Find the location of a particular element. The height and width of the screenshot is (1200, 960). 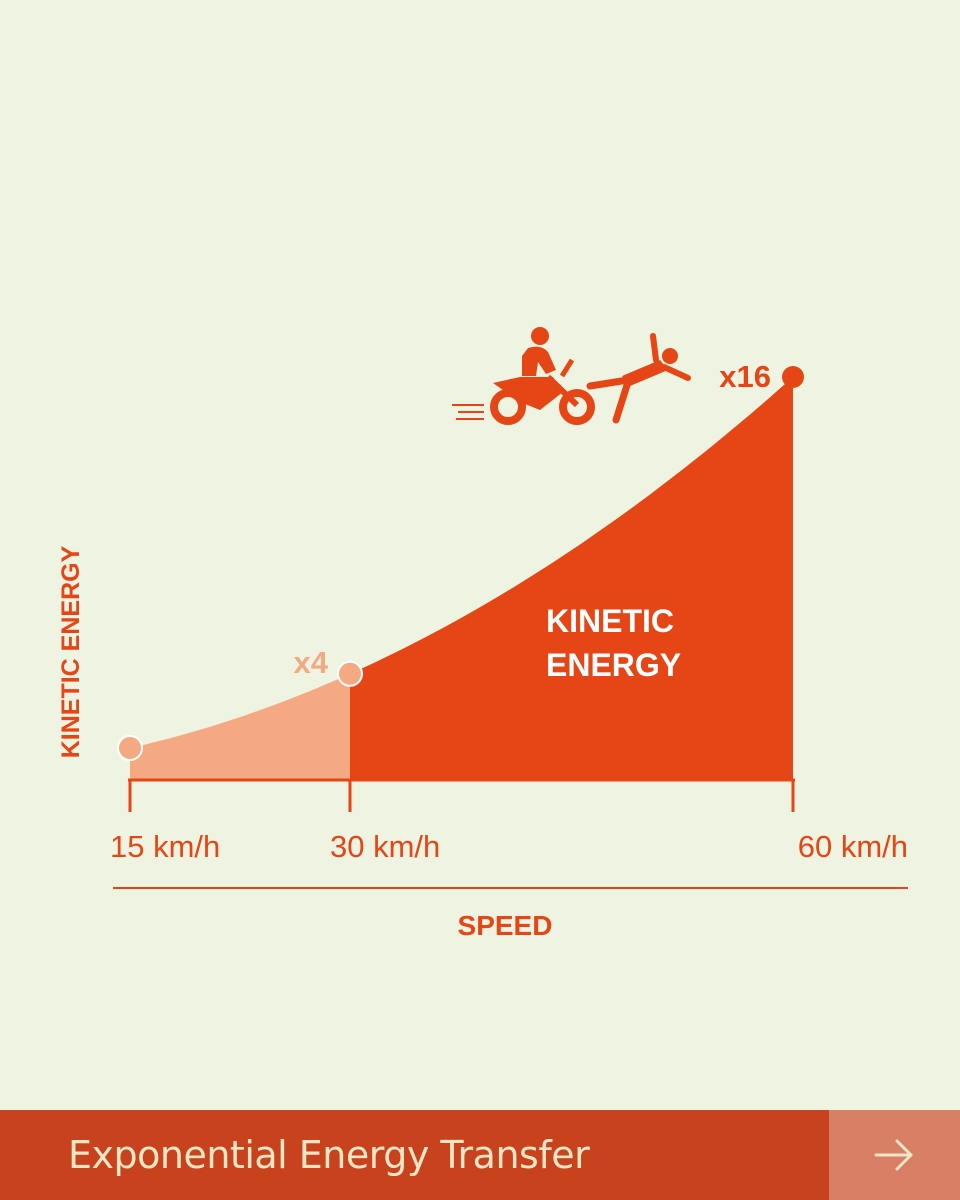

arrow-right-icon is located at coordinates (893, 1155).